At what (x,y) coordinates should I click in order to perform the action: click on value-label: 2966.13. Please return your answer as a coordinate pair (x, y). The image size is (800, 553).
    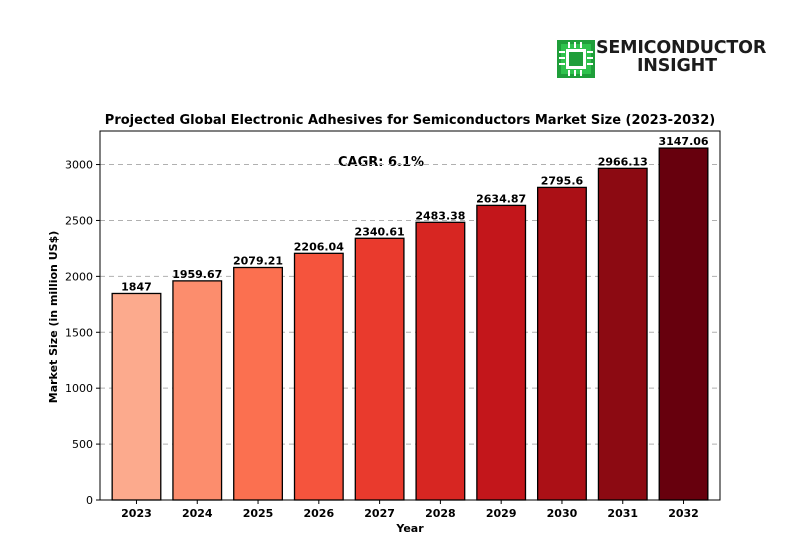
    Looking at the image, I should click on (623, 161).